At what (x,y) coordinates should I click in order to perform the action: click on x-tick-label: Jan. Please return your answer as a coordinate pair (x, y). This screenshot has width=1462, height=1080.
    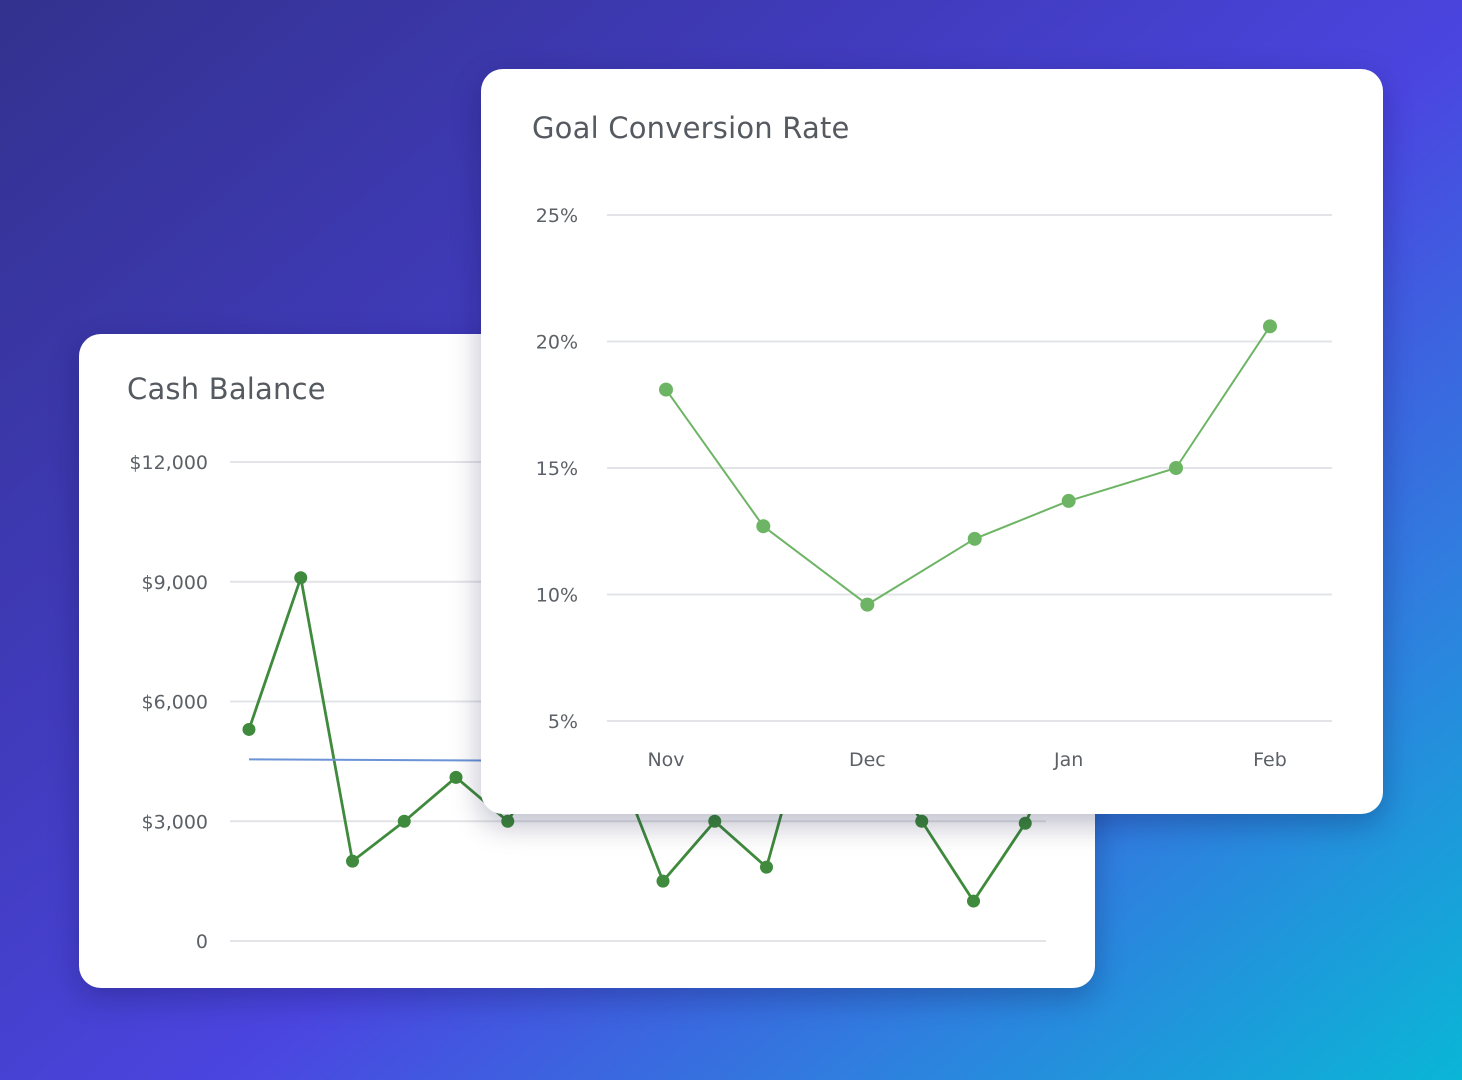
    Looking at the image, I should click on (1068, 760).